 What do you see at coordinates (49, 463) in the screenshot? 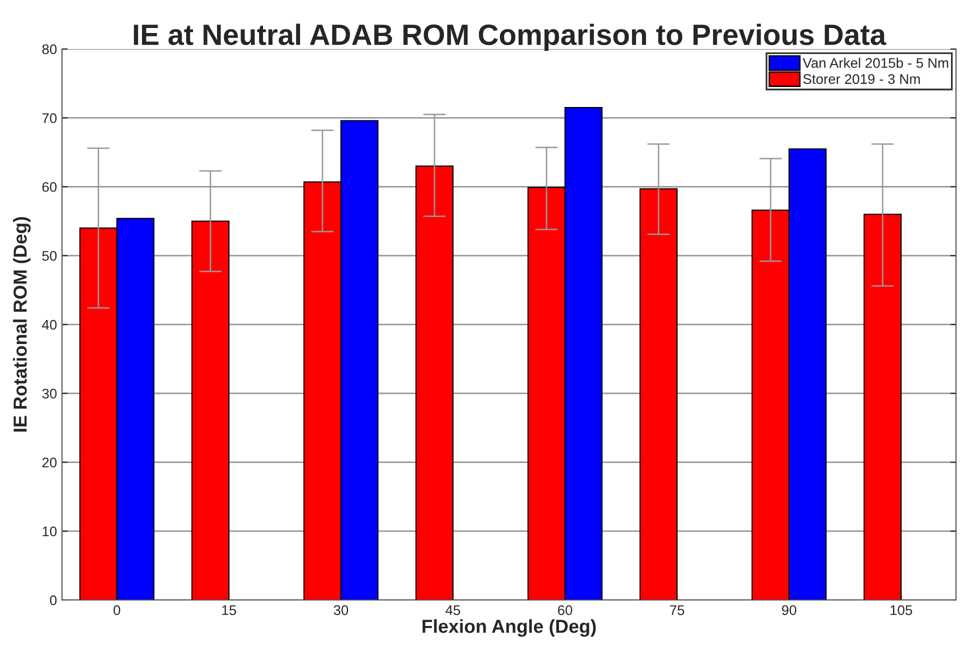
I see `y-tick-label: 20` at bounding box center [49, 463].